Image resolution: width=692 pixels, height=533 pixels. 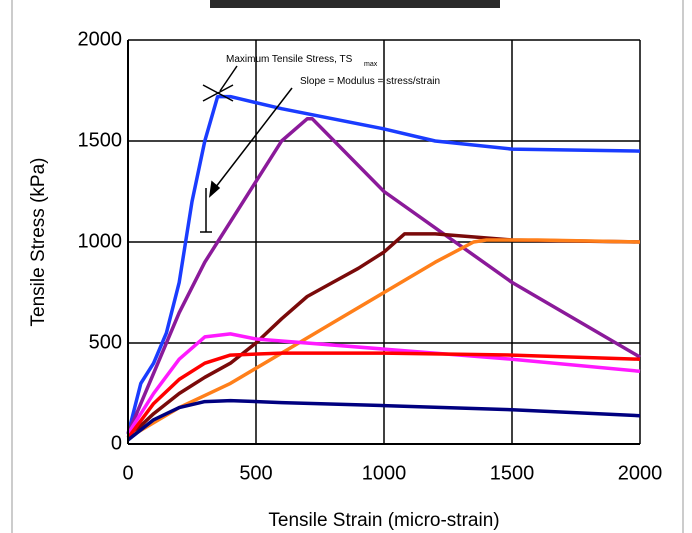 What do you see at coordinates (255, 473) in the screenshot?
I see `x-tick-label: 500` at bounding box center [255, 473].